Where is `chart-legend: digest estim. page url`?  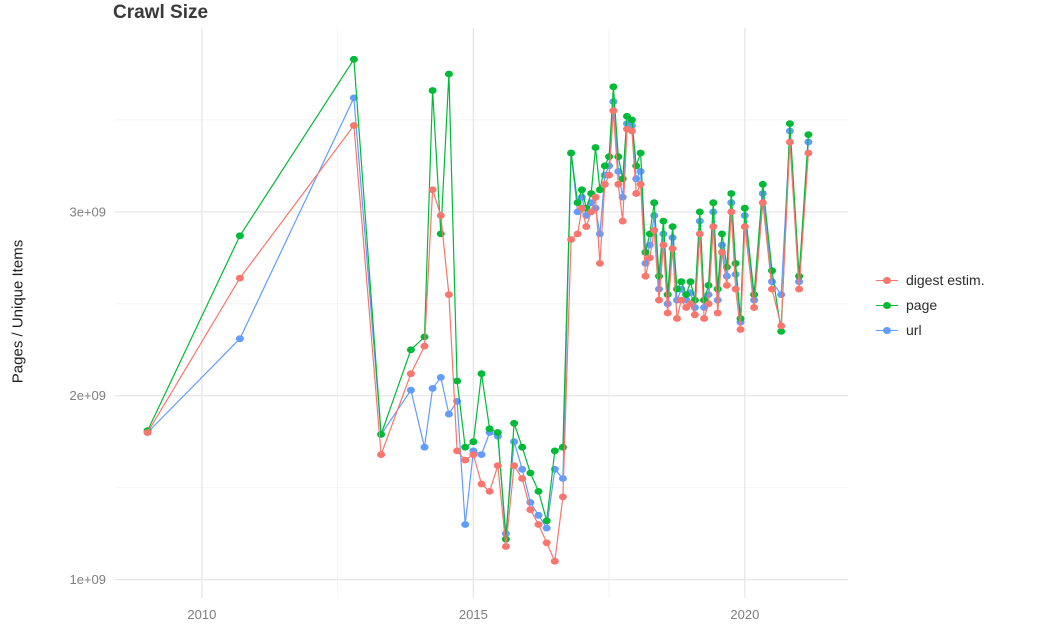
chart-legend: digest estim. page url is located at coordinates (930, 305).